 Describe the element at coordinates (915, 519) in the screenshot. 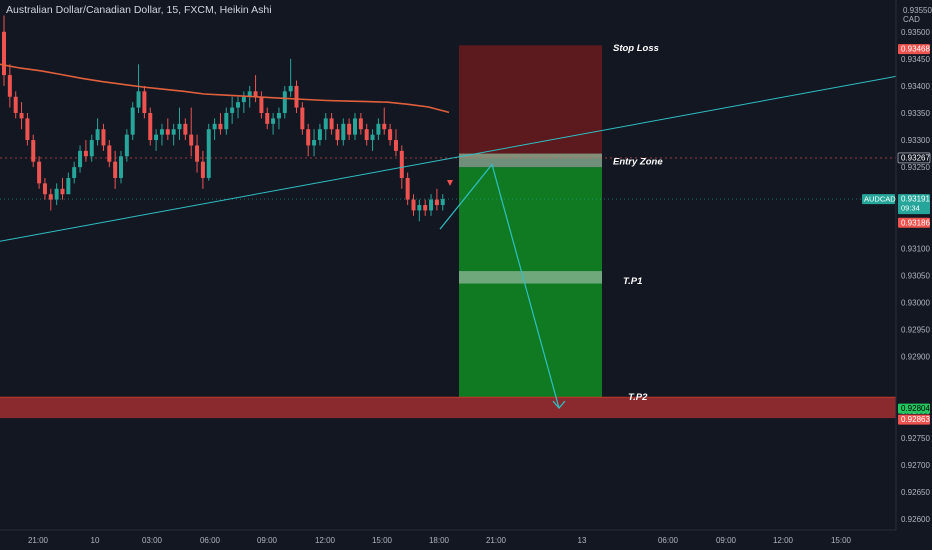

I see `y-tick-label: 0.92600` at that location.